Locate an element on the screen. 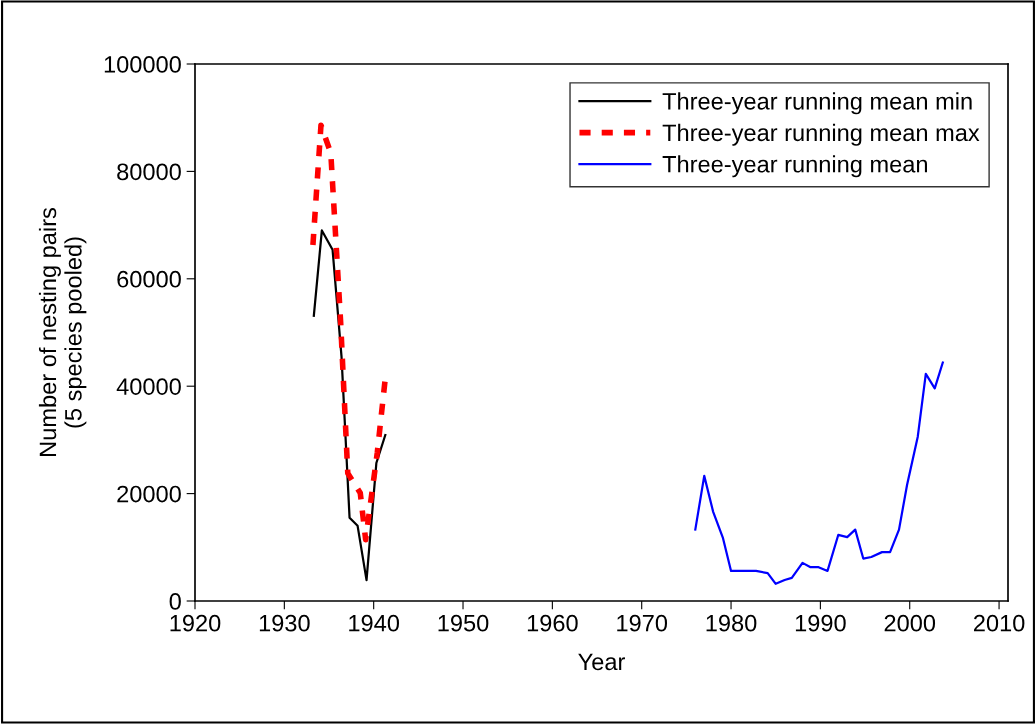 The height and width of the screenshot is (724, 1036). y-axis-title: Number of nesting pairs (5 species pooled) is located at coordinates (62, 332).